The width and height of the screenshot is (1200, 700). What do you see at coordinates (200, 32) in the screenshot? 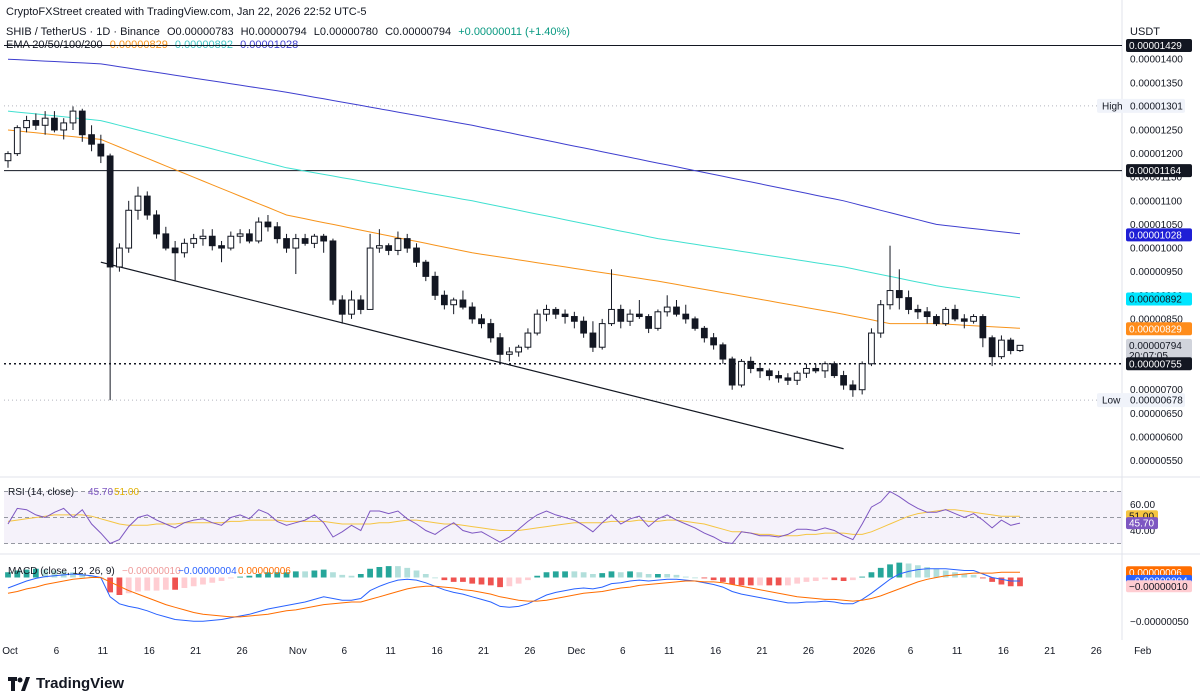
I see `ohlc-open: O0.00000783` at bounding box center [200, 32].